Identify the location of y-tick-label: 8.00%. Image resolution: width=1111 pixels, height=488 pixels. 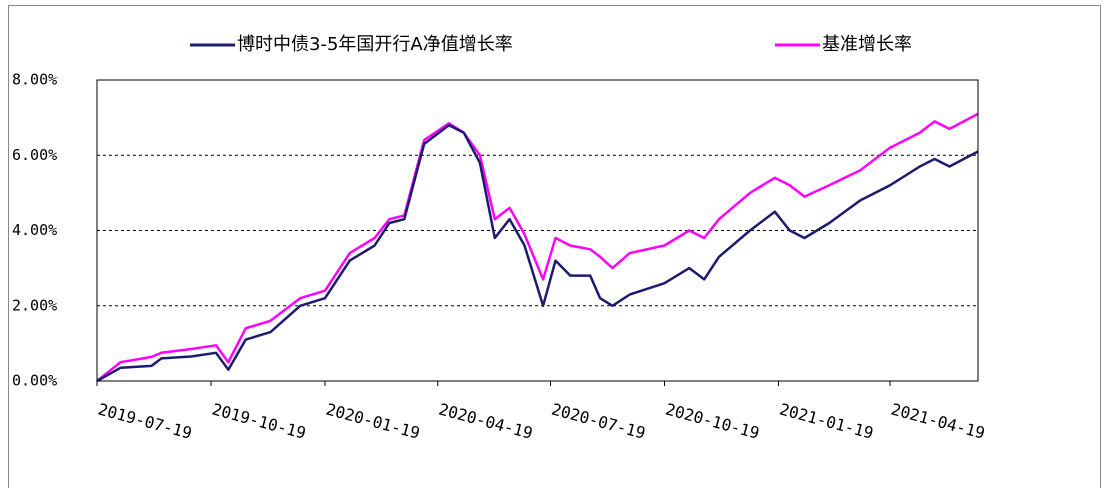
(34, 80).